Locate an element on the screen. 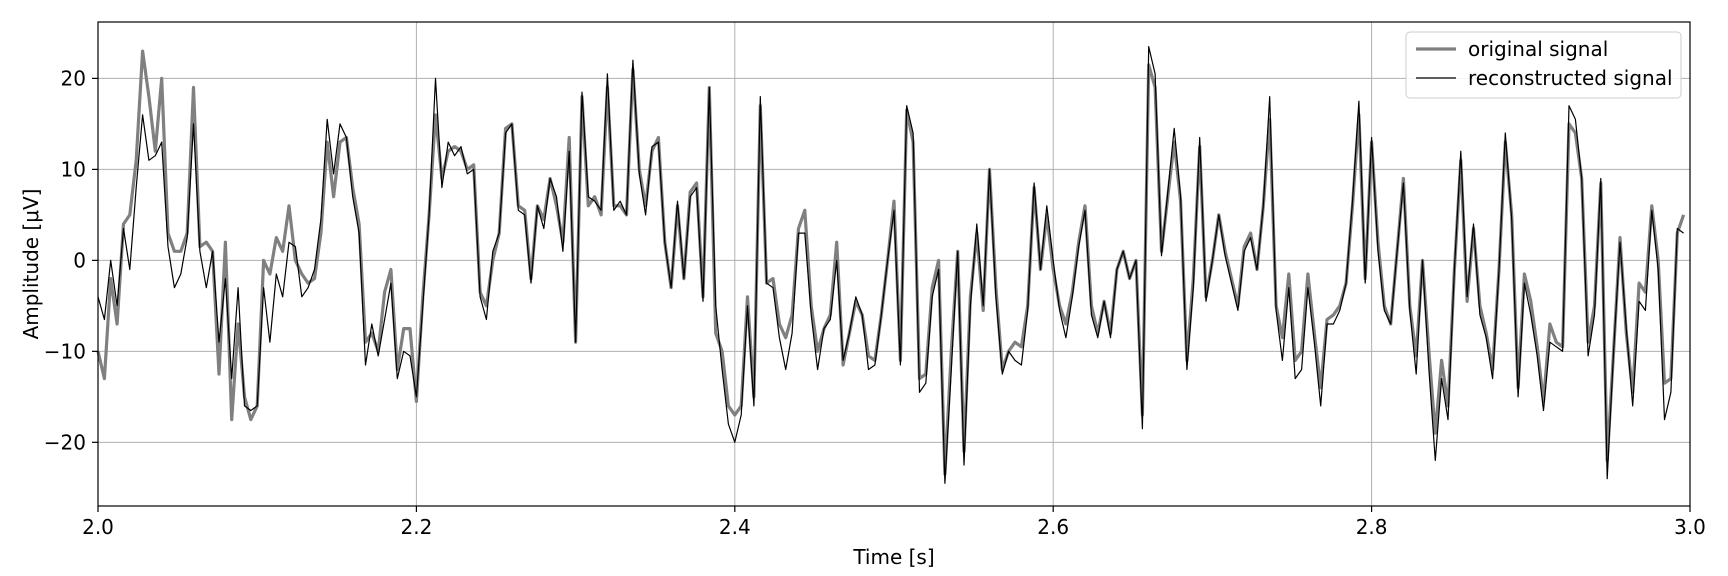 Image resolution: width=1728 pixels, height=576 pixels. legend: original signal reconstructed signal is located at coordinates (1543, 65).